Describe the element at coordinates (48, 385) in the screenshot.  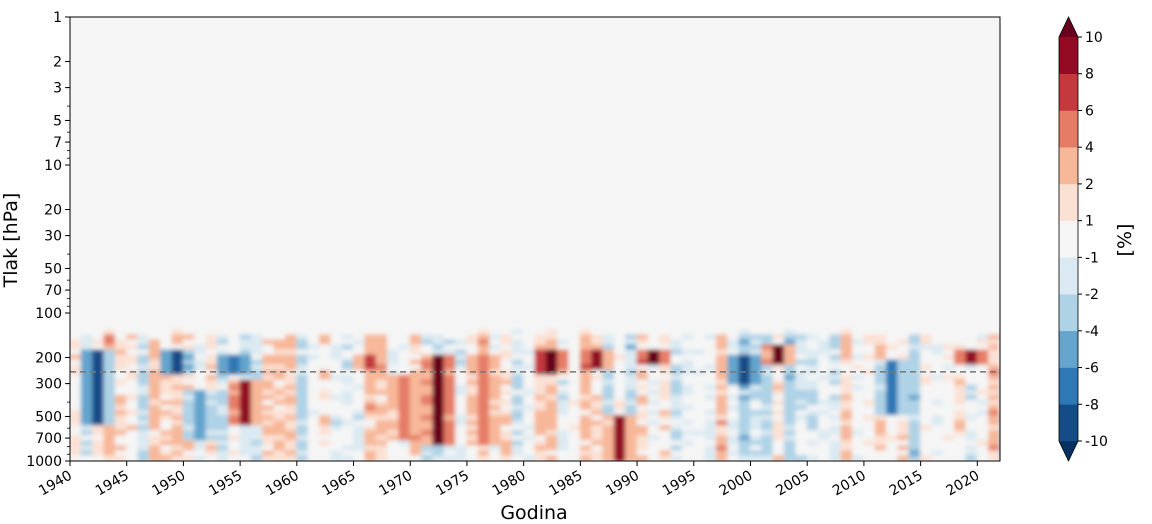
I see `y-tick-label: 300` at that location.